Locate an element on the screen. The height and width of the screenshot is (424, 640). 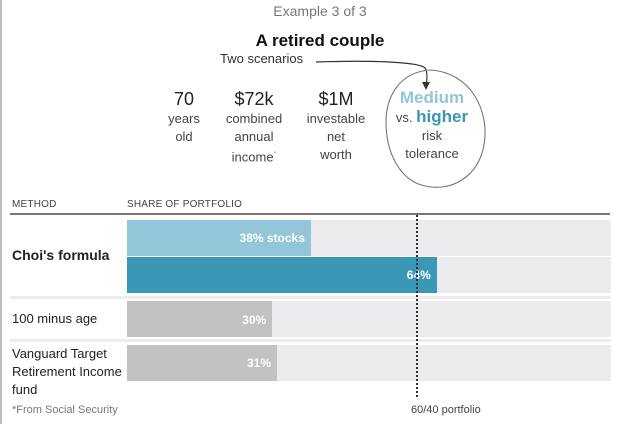
stat-networth: $1M investable net worth is located at coordinates (336, 126).